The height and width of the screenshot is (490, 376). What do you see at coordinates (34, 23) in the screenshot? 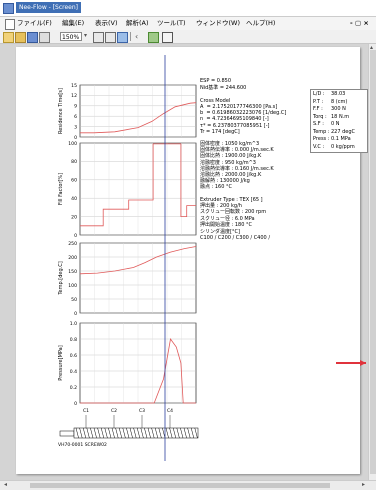
I see `menu-file: ファイル(F)` at bounding box center [34, 23].